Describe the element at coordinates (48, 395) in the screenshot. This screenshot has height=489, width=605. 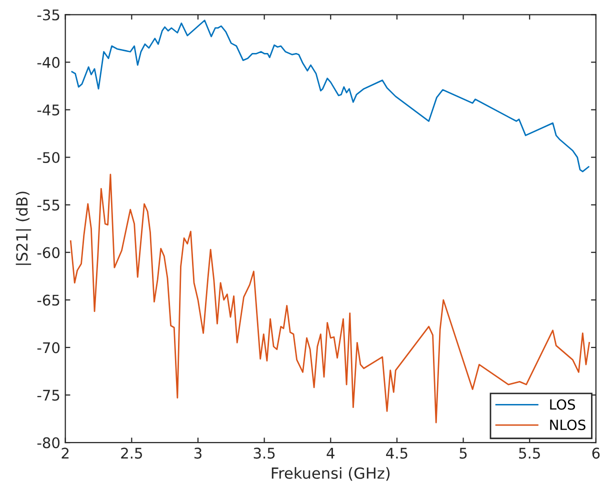
I see `y-tick-label: -75` at that location.